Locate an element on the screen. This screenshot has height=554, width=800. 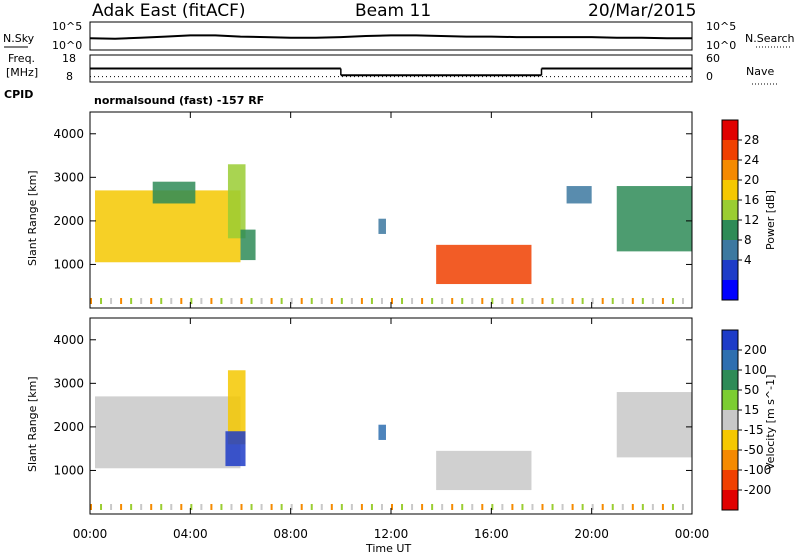
station-title: Adak East (fitACF) is located at coordinates (169, 11).